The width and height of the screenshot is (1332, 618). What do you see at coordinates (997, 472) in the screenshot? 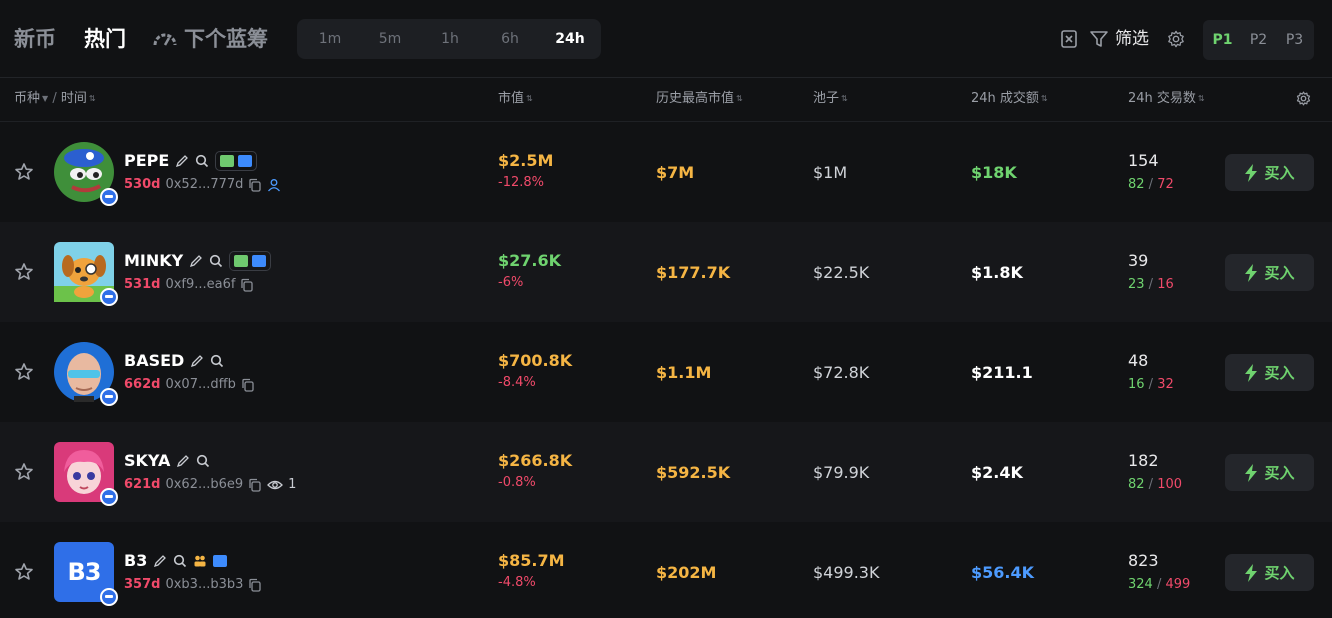
I see `volume-24h: $2.4K` at bounding box center [997, 472].